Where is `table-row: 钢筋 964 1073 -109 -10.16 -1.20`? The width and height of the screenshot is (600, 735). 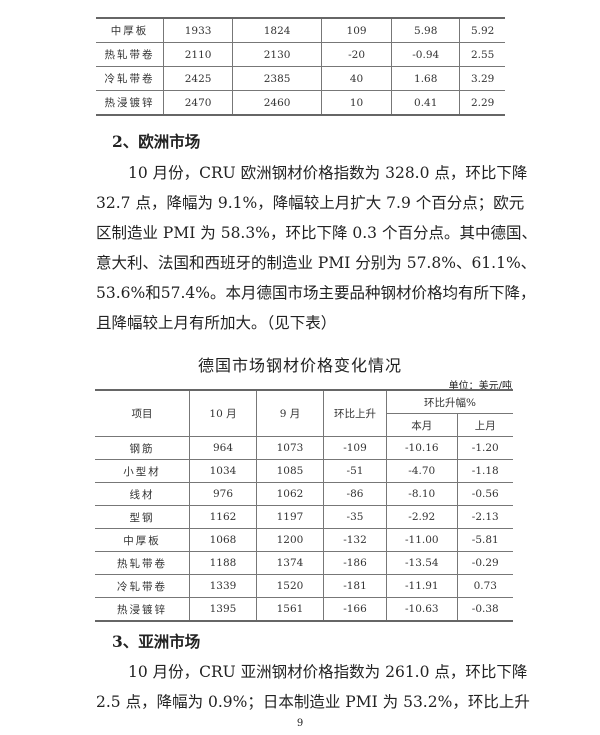 table-row: 钢筋 964 1073 -109 -10.16 -1.20 is located at coordinates (304, 448).